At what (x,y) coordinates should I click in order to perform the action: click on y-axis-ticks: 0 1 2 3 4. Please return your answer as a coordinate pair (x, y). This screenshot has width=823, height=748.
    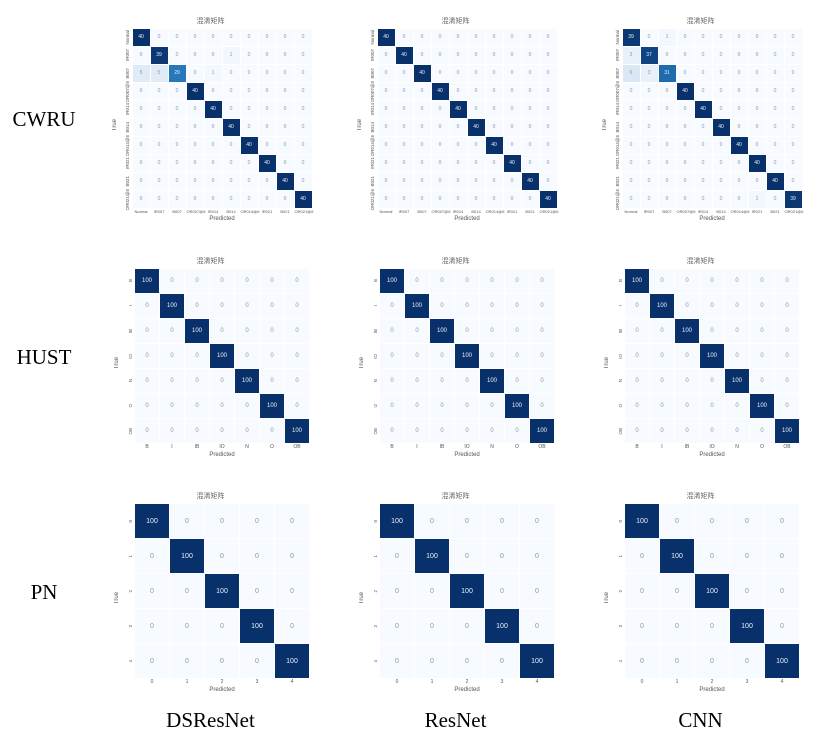
    Looking at the image, I should click on (373, 598).